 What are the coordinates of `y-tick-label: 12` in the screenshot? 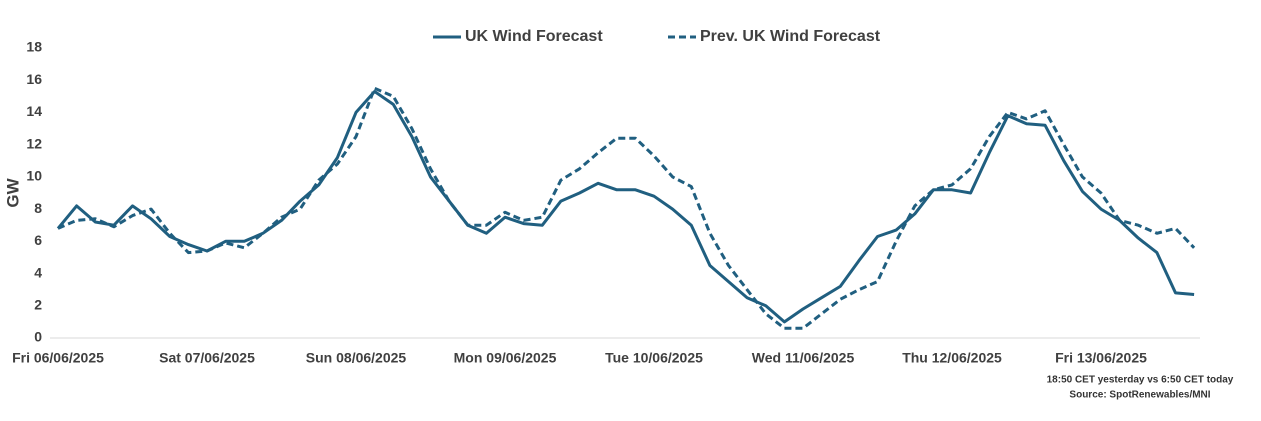 It's located at (34, 143).